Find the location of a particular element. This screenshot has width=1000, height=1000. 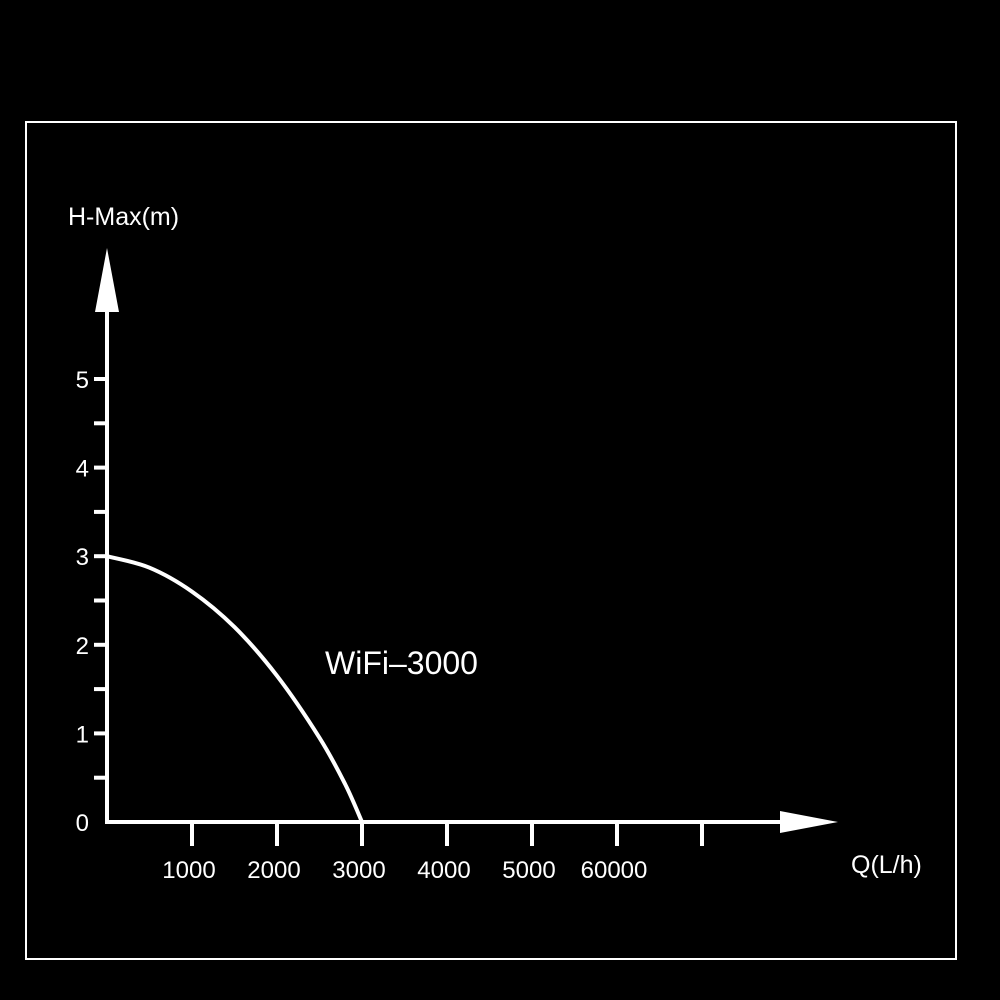

y-axis-title: H-Max(m) is located at coordinates (123, 217).